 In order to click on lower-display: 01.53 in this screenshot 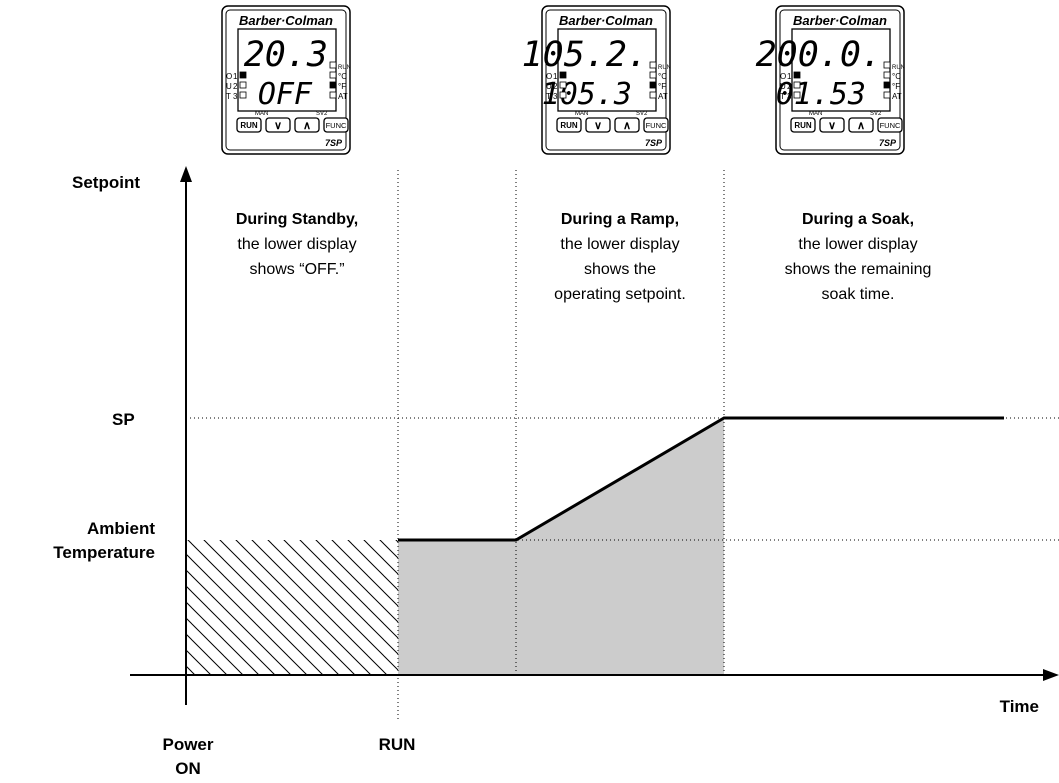, I will do `click(821, 94)`.